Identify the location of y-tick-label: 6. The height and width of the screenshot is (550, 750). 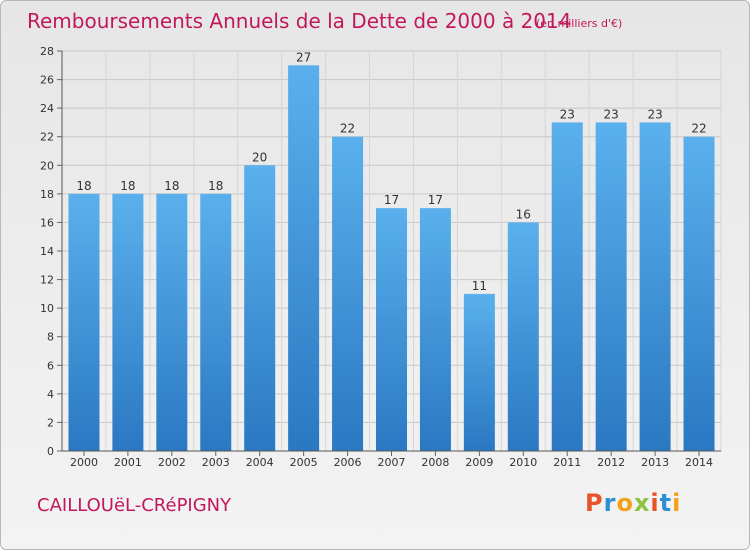
(50, 365).